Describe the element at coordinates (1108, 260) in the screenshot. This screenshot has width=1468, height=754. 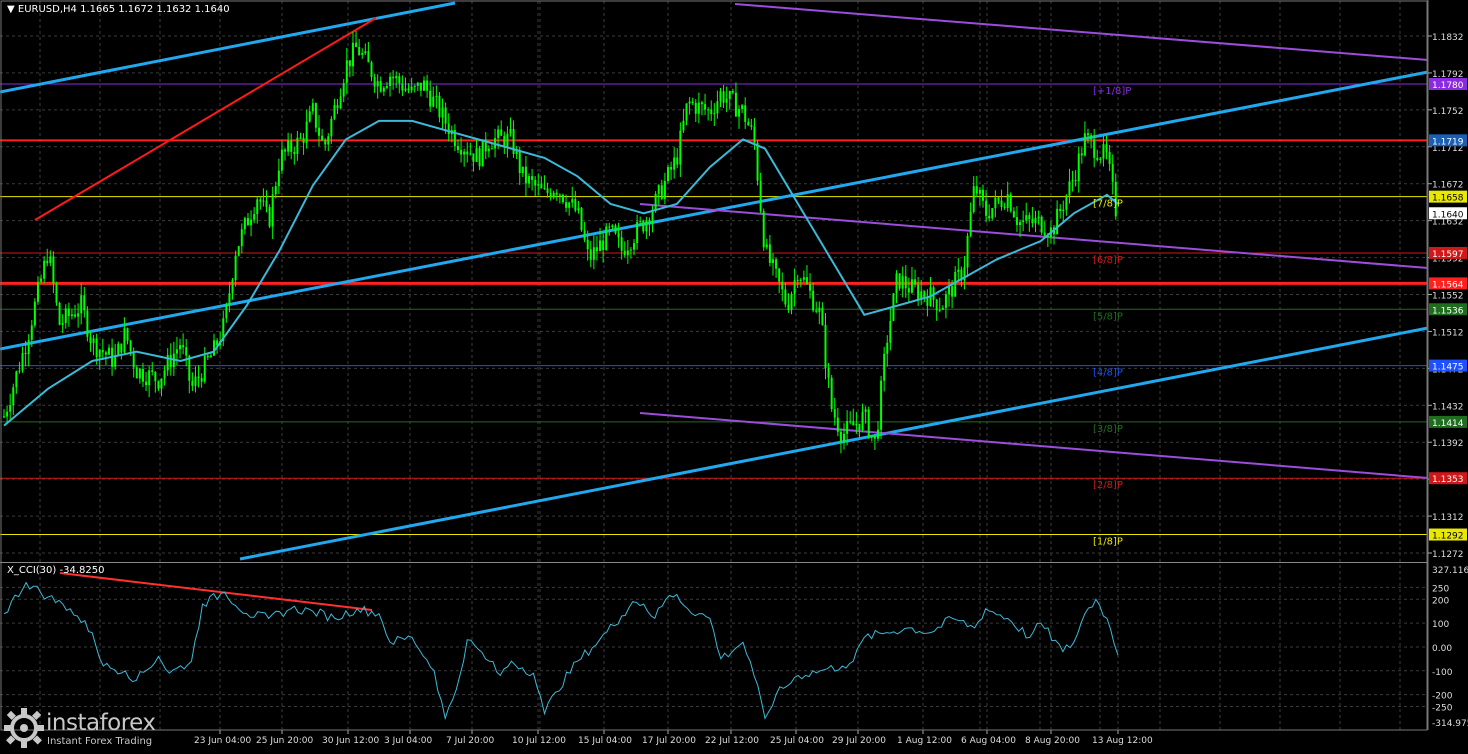
I see `murrey-level-label: [6/8]P` at that location.